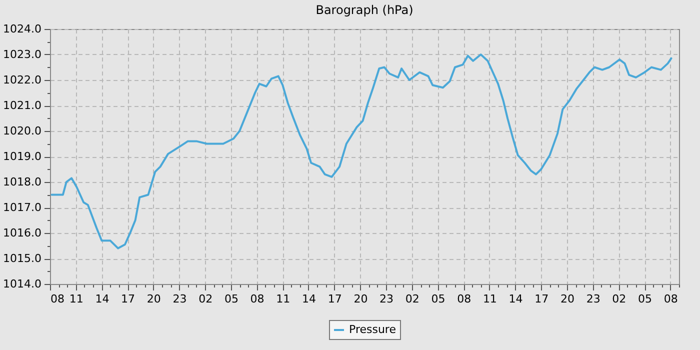  What do you see at coordinates (22, 182) in the screenshot?
I see `y-tick-label: 1018.0` at bounding box center [22, 182].